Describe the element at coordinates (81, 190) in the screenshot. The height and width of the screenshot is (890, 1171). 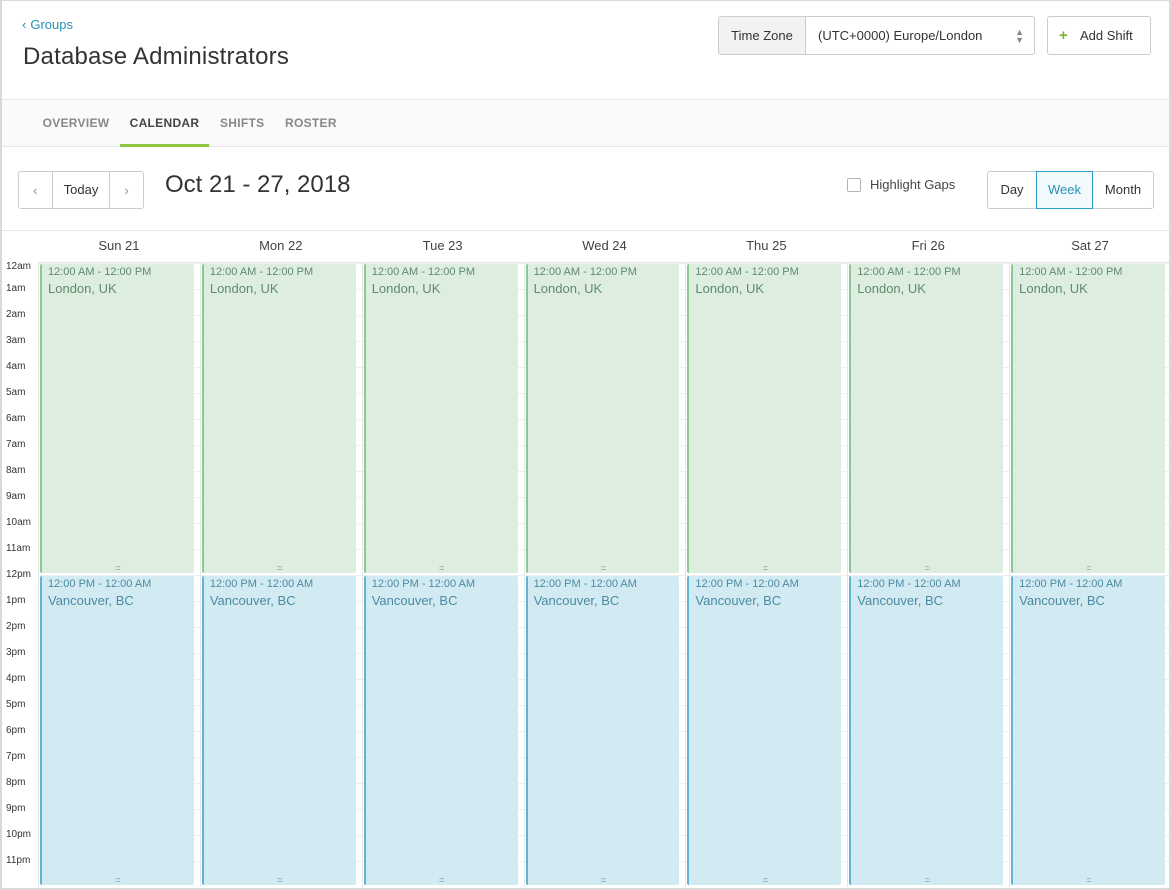
I see `today-button: Today` at that location.